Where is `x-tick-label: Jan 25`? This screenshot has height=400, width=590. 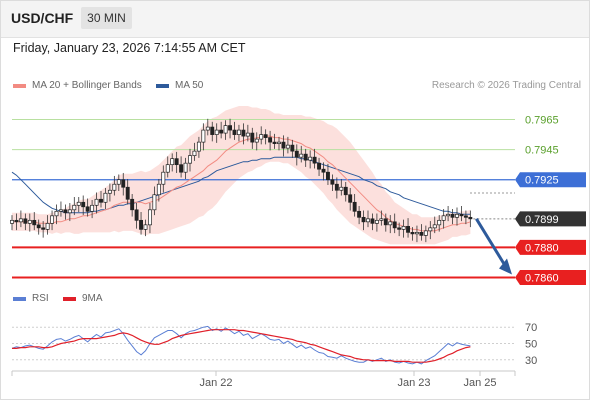
x-tick-label: Jan 25 is located at coordinates (479, 383).